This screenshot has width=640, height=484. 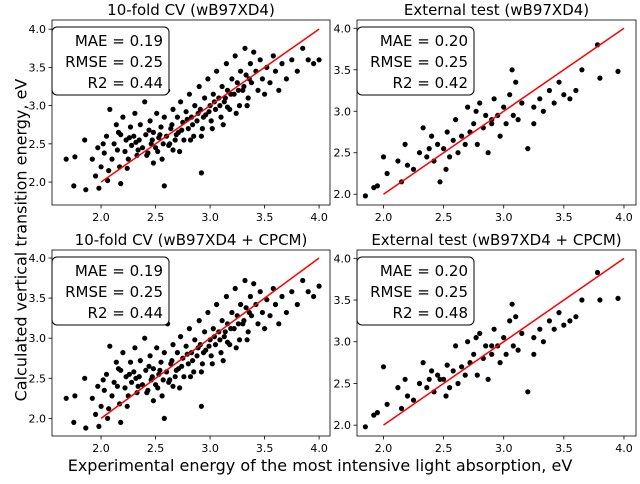 I want to click on y-tick-label: 4.0, so click(x=38, y=258).